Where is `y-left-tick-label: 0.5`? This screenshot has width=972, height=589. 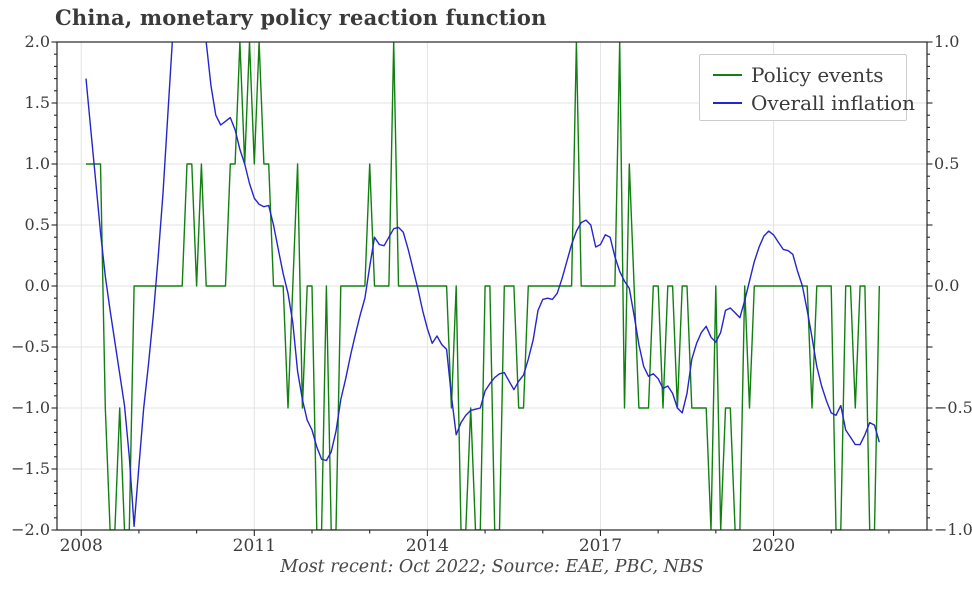
y-left-tick-label: 0.5 is located at coordinates (37, 224).